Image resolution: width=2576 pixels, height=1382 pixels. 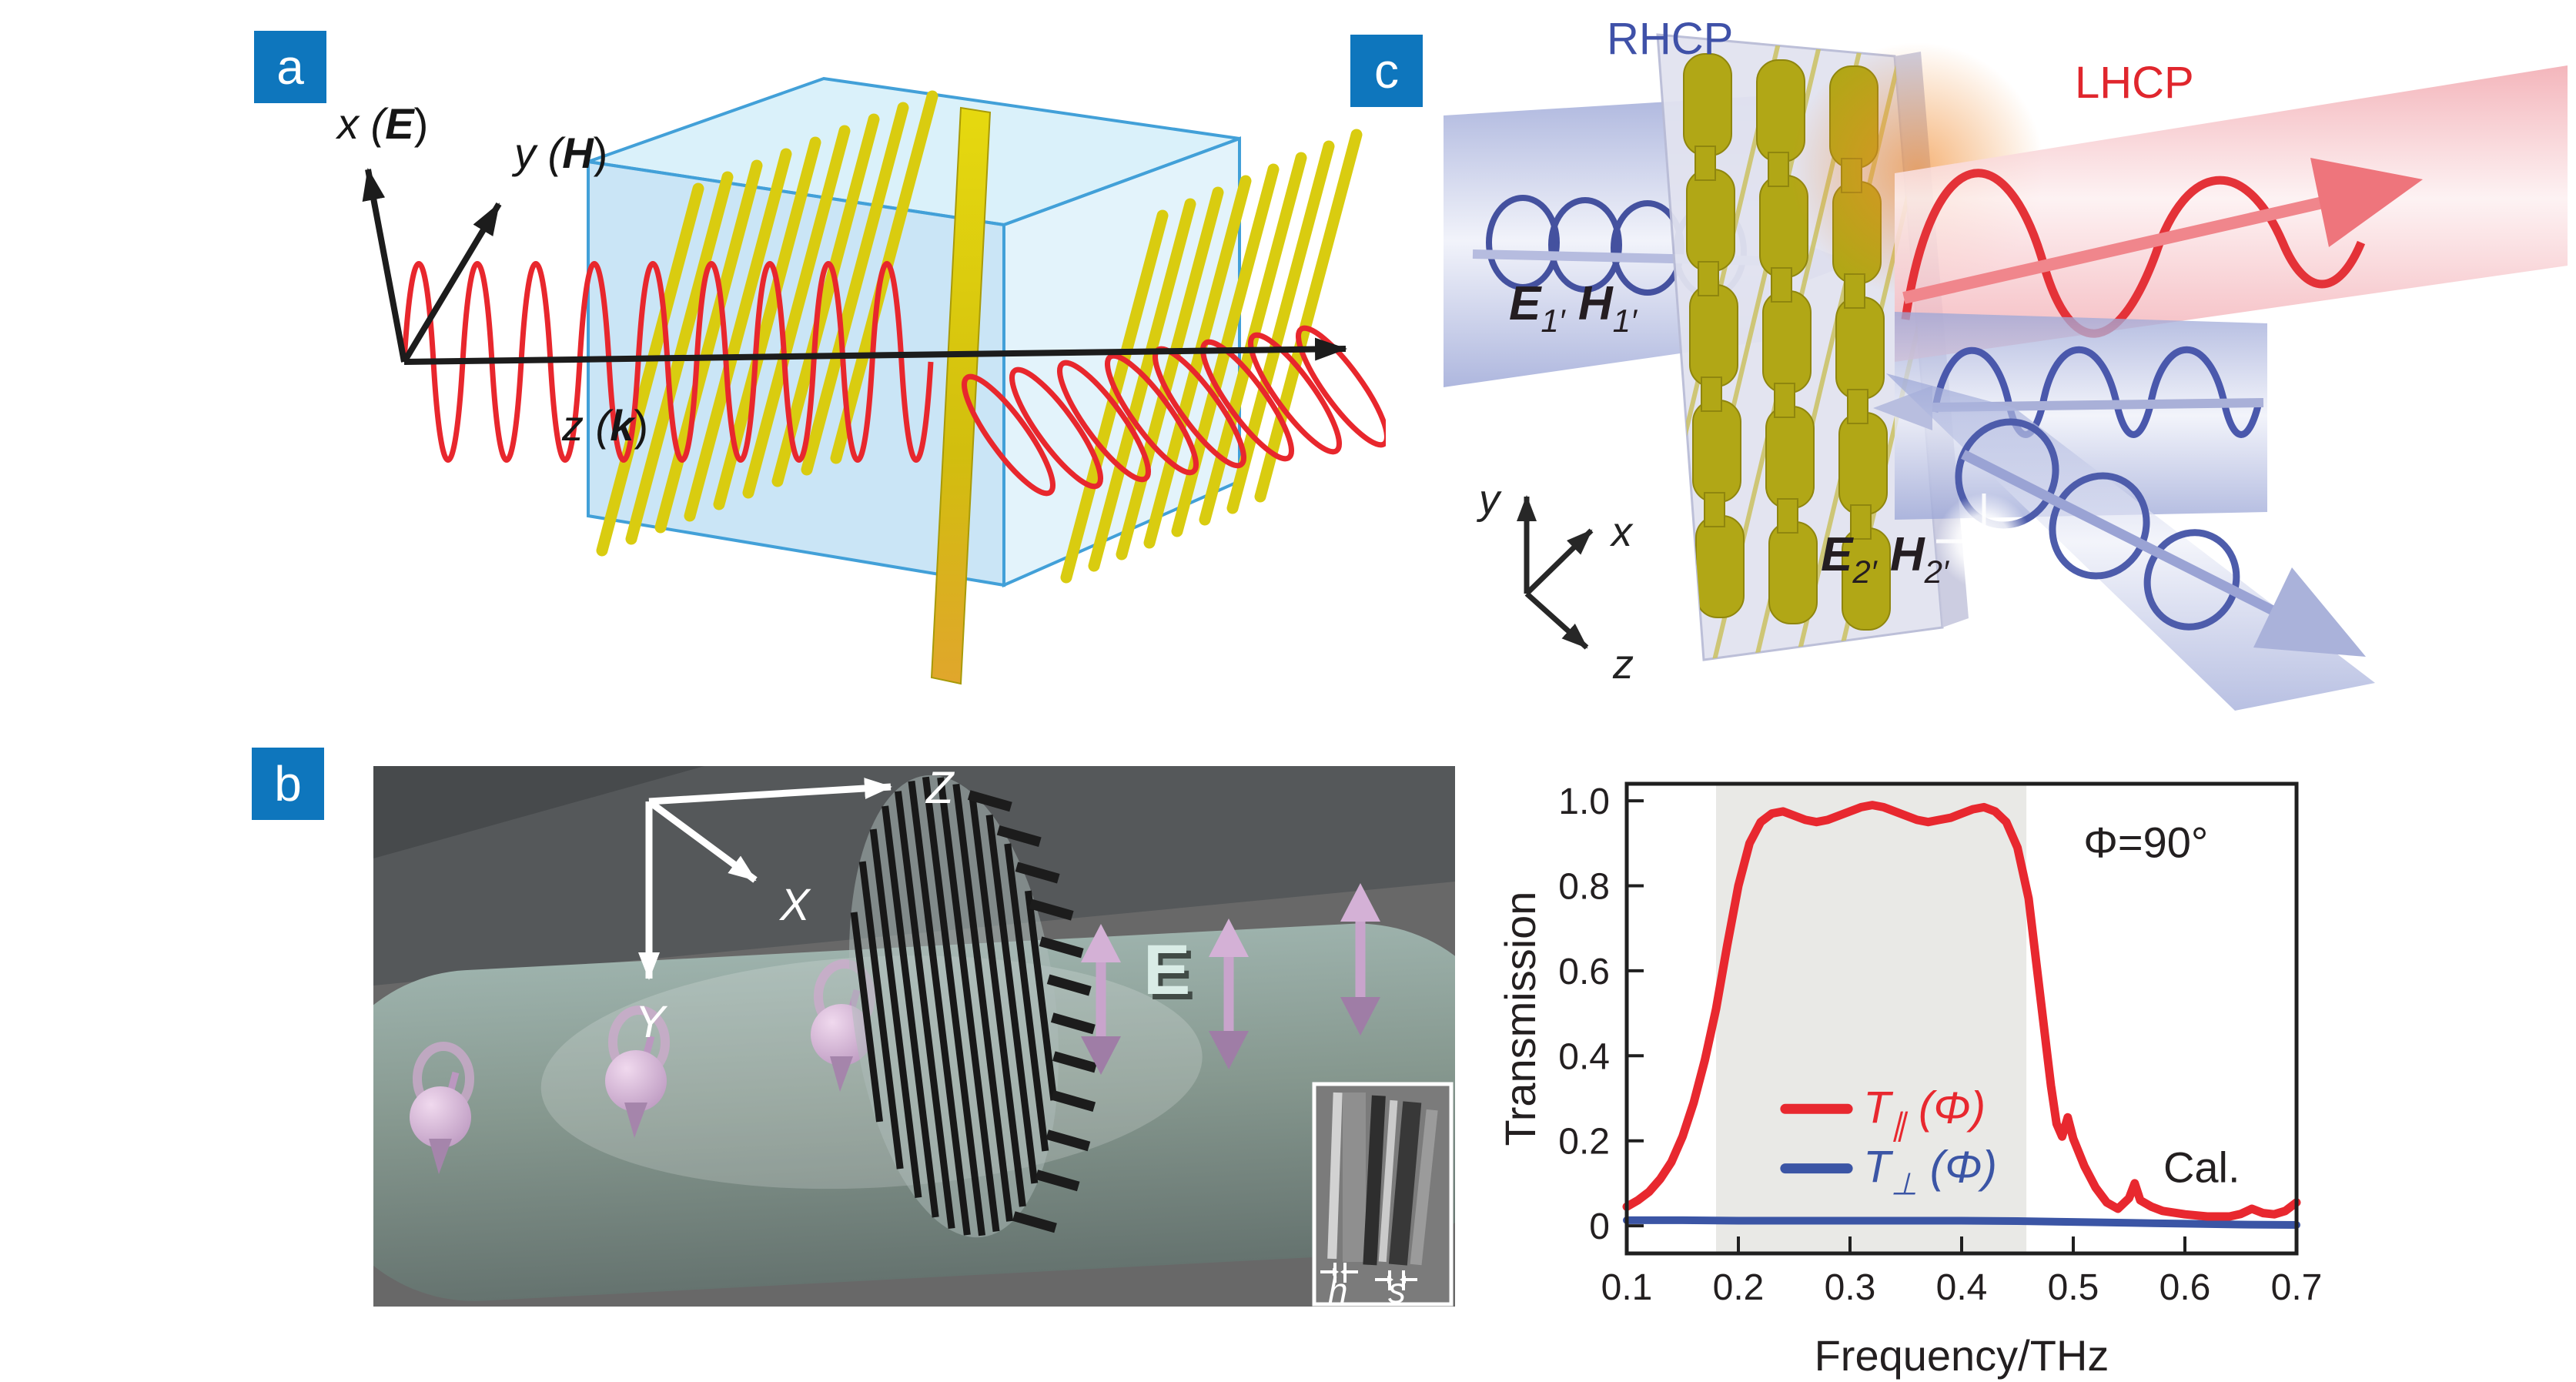 I want to click on pass-band-shading, so click(x=1872, y=1018).